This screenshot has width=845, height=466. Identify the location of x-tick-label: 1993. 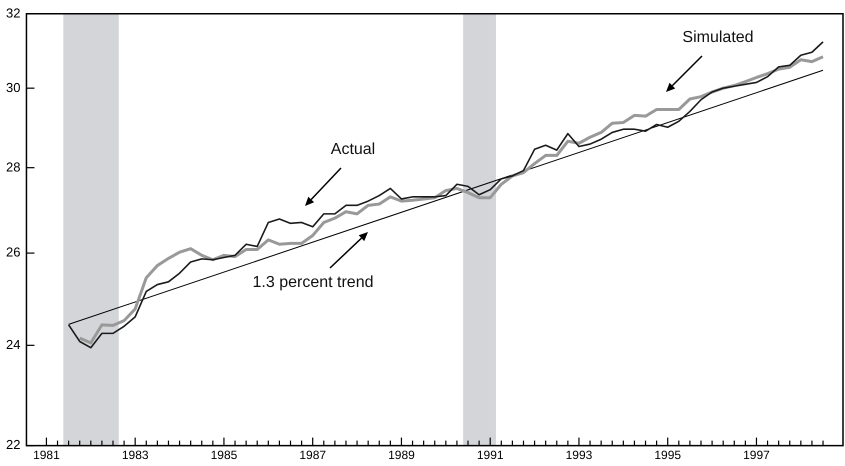
(579, 455).